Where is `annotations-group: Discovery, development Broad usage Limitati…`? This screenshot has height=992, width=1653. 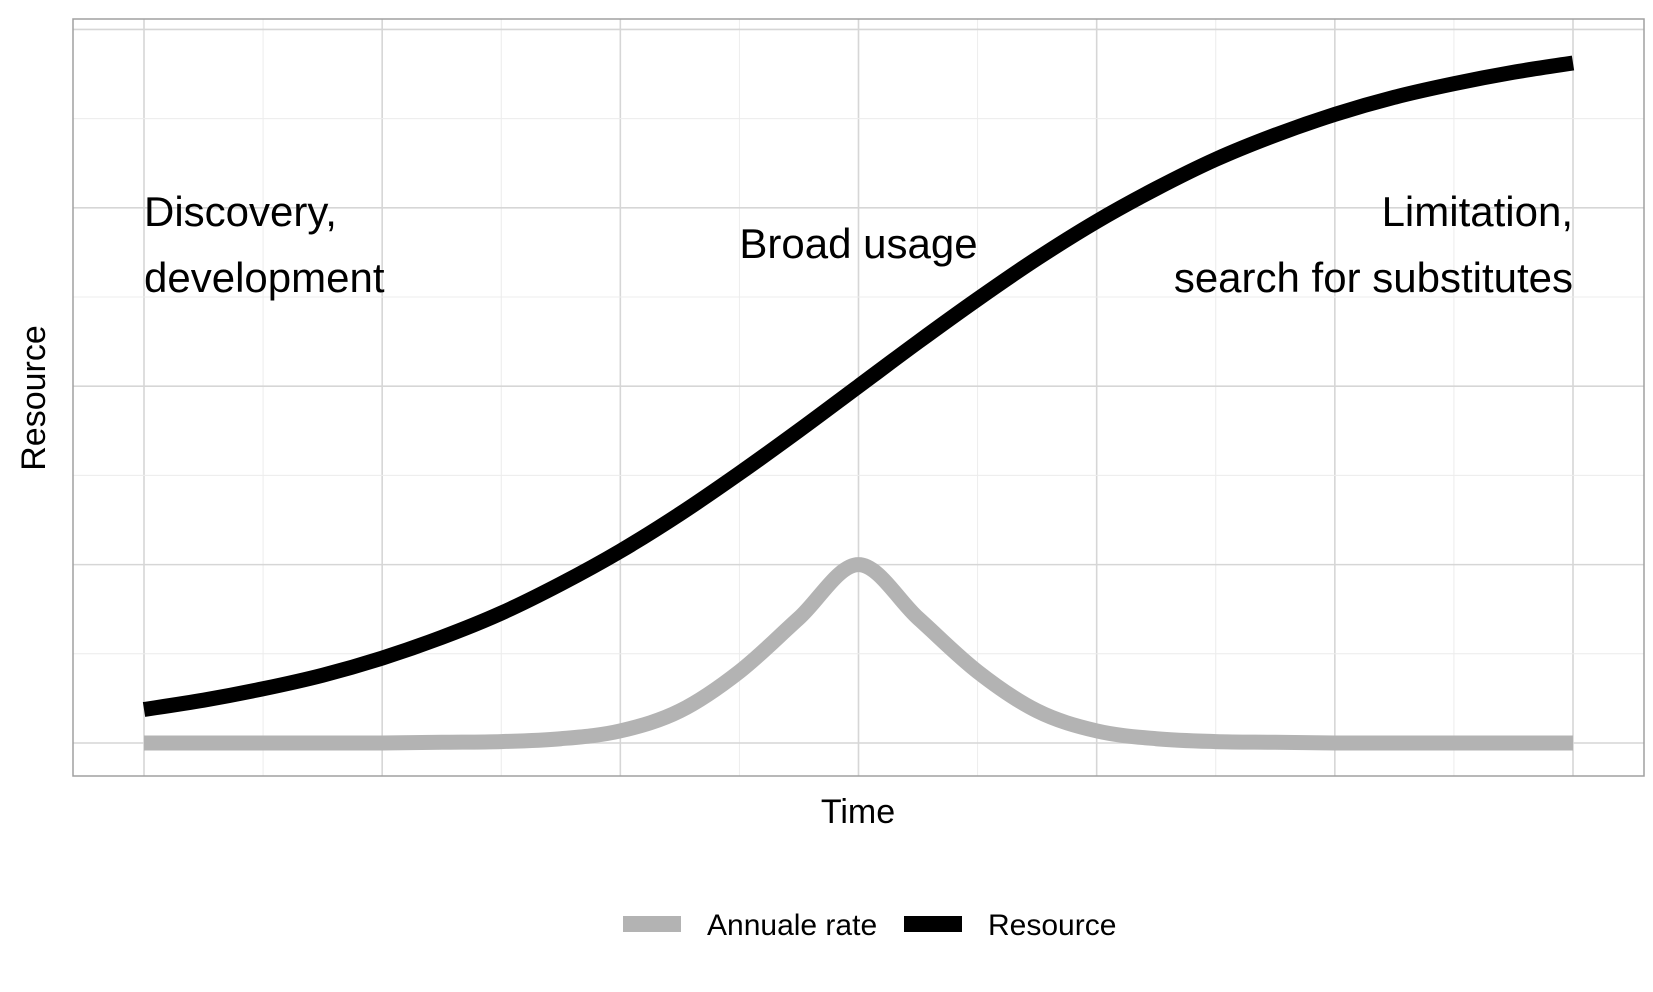
annotations-group: Discovery, development Broad usage Limitati… is located at coordinates (858, 244).